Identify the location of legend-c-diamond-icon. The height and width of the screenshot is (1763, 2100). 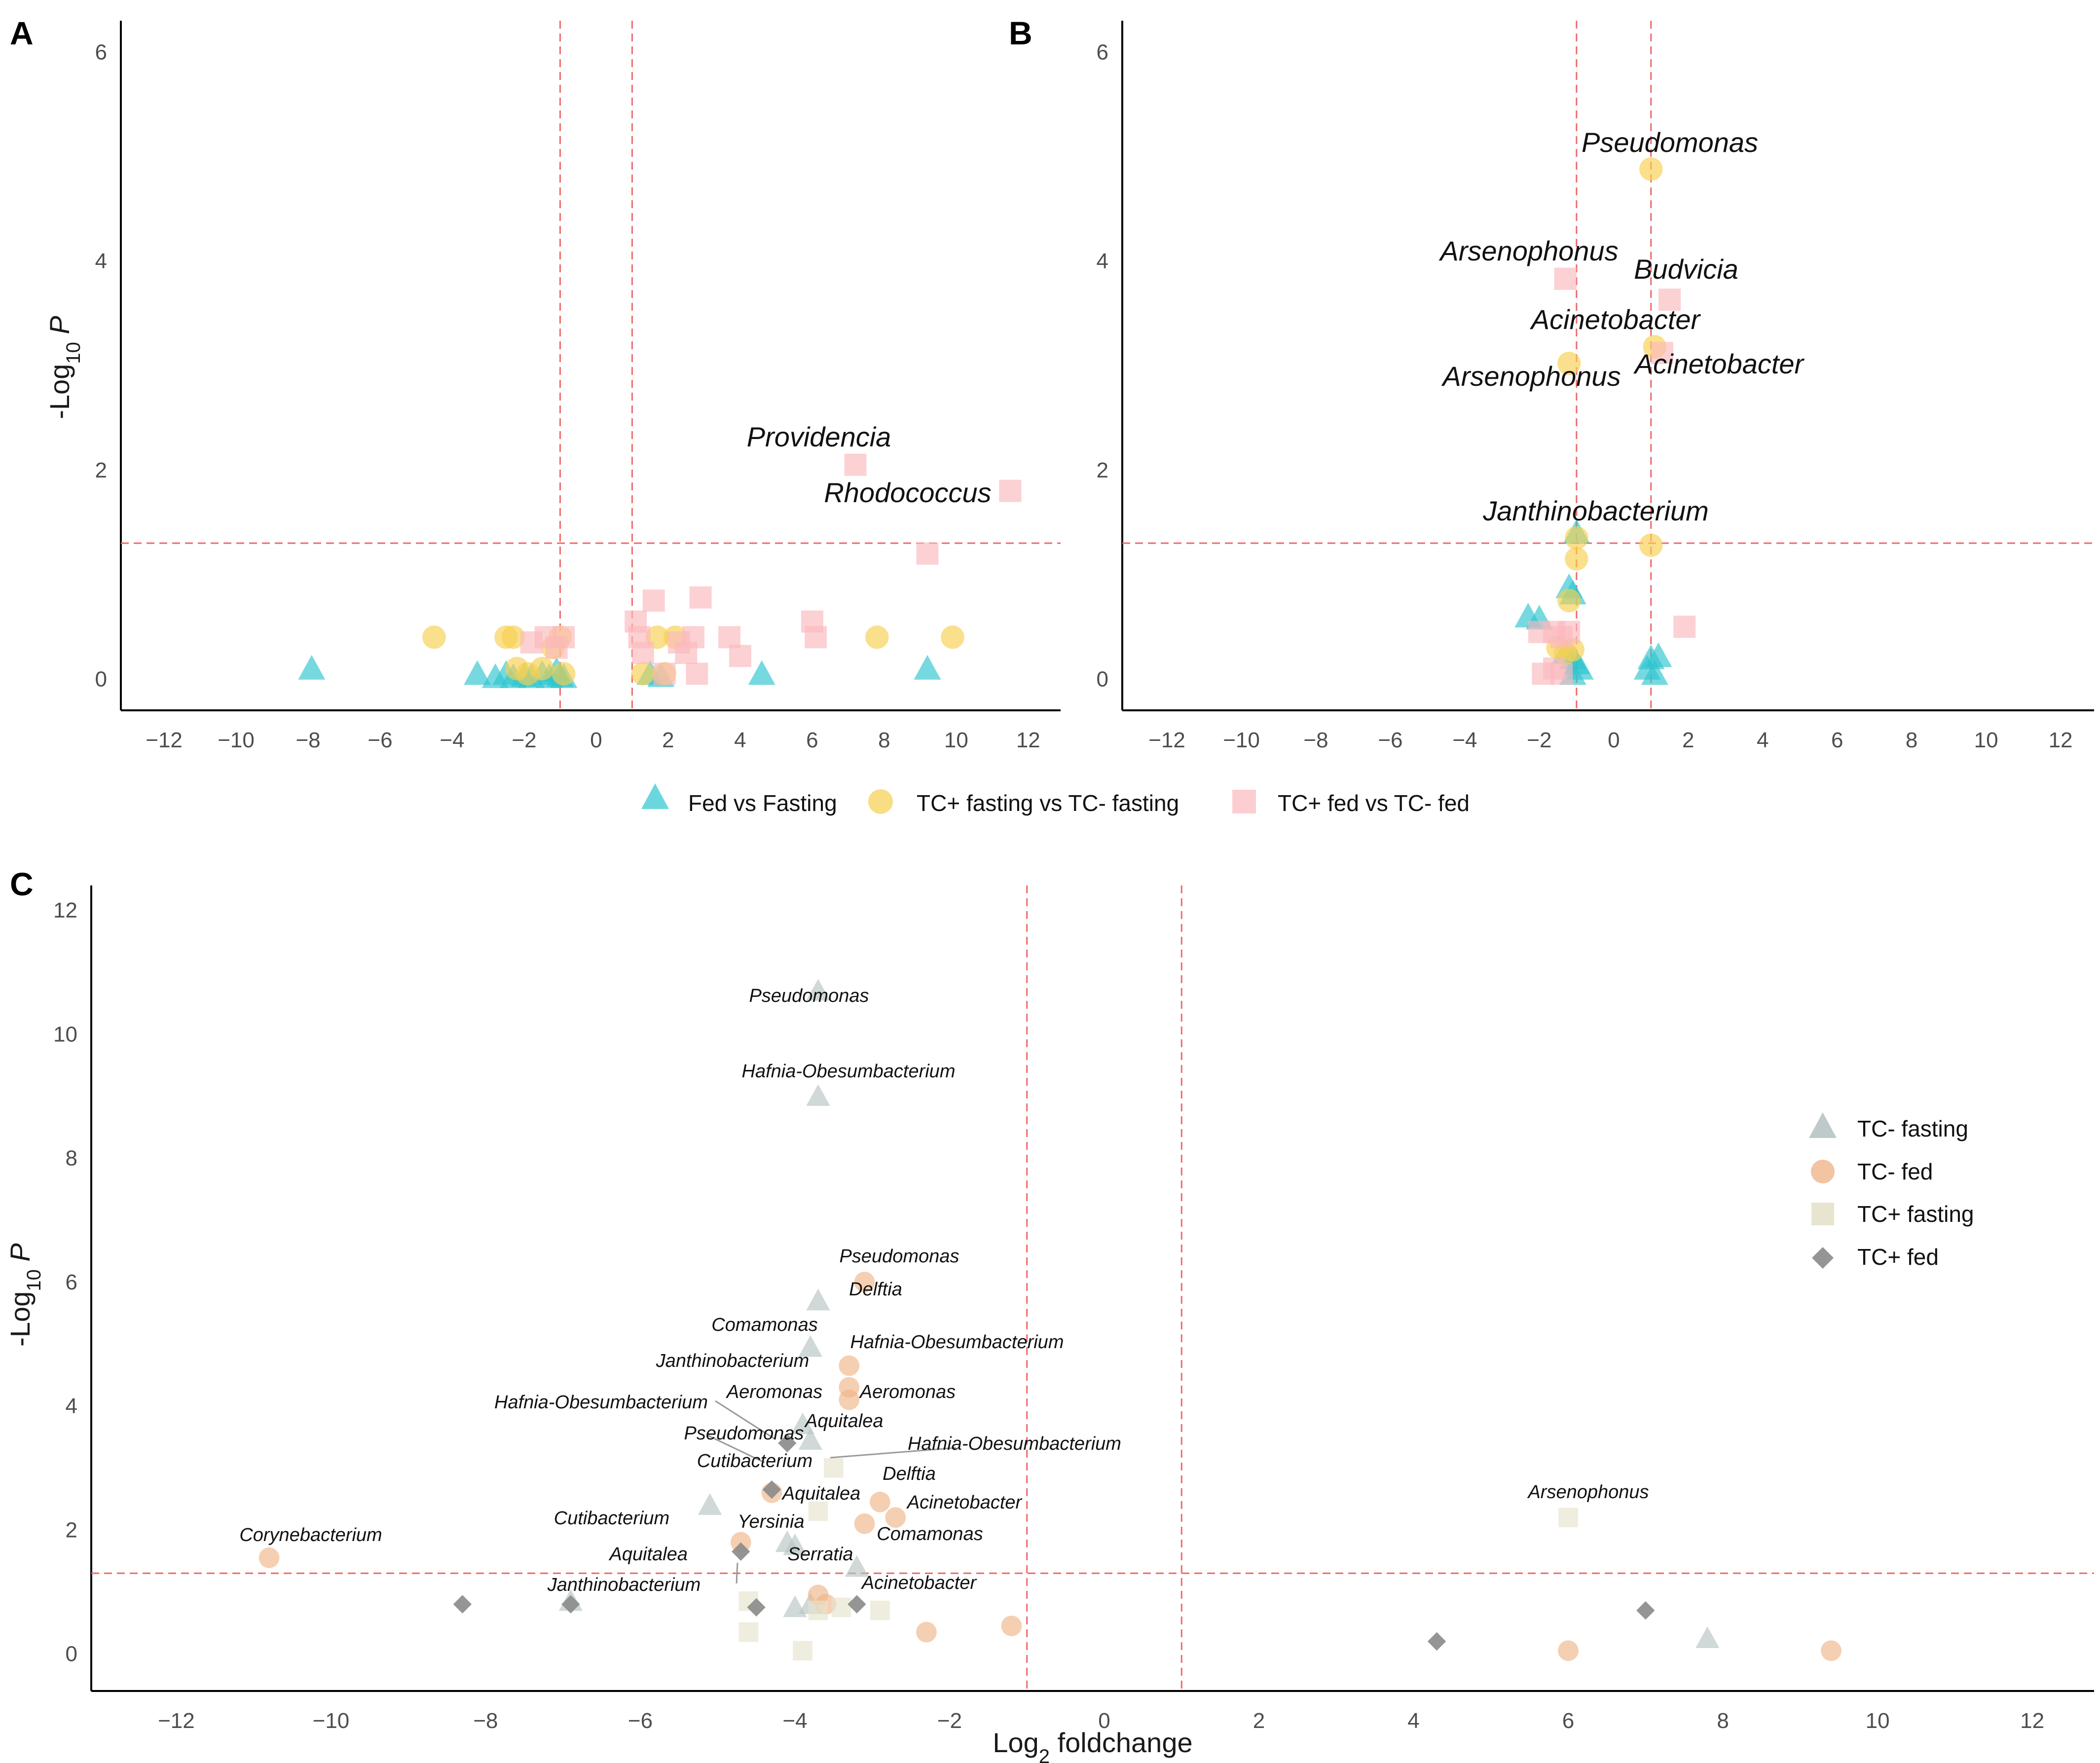
(1823, 1258).